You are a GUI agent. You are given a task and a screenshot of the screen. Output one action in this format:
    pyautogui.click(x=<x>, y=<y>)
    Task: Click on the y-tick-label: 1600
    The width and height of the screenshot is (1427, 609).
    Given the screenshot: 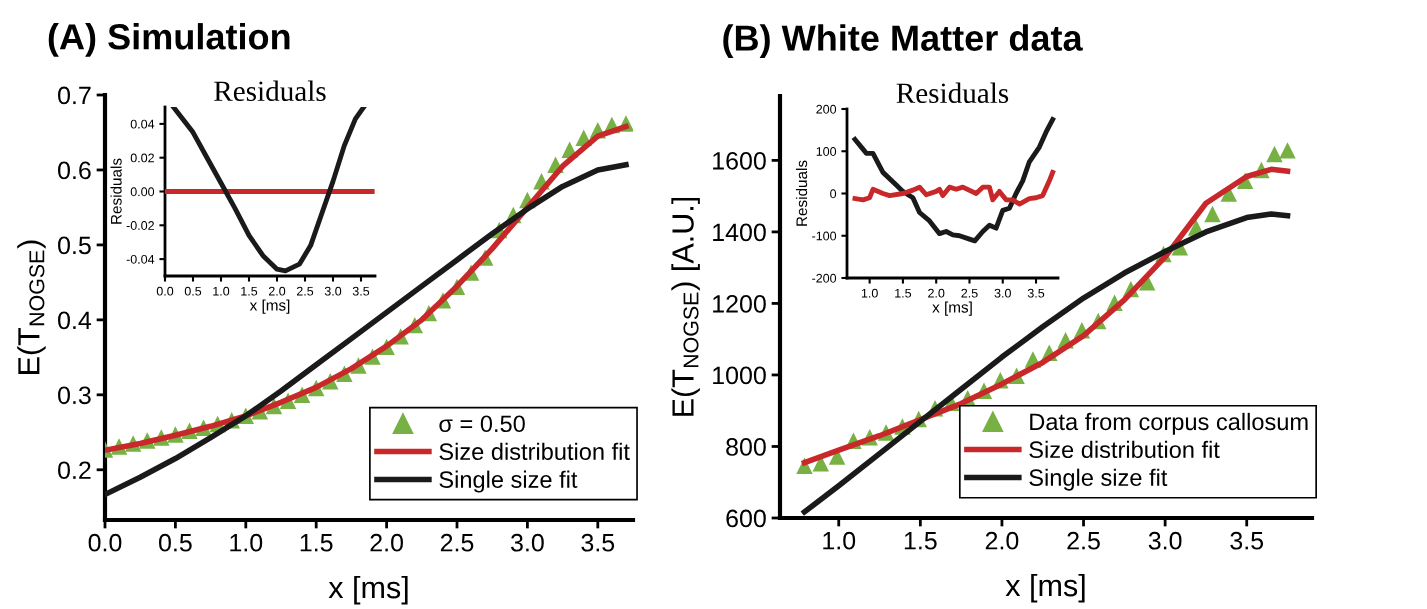 What is the action you would take?
    pyautogui.click(x=739, y=160)
    